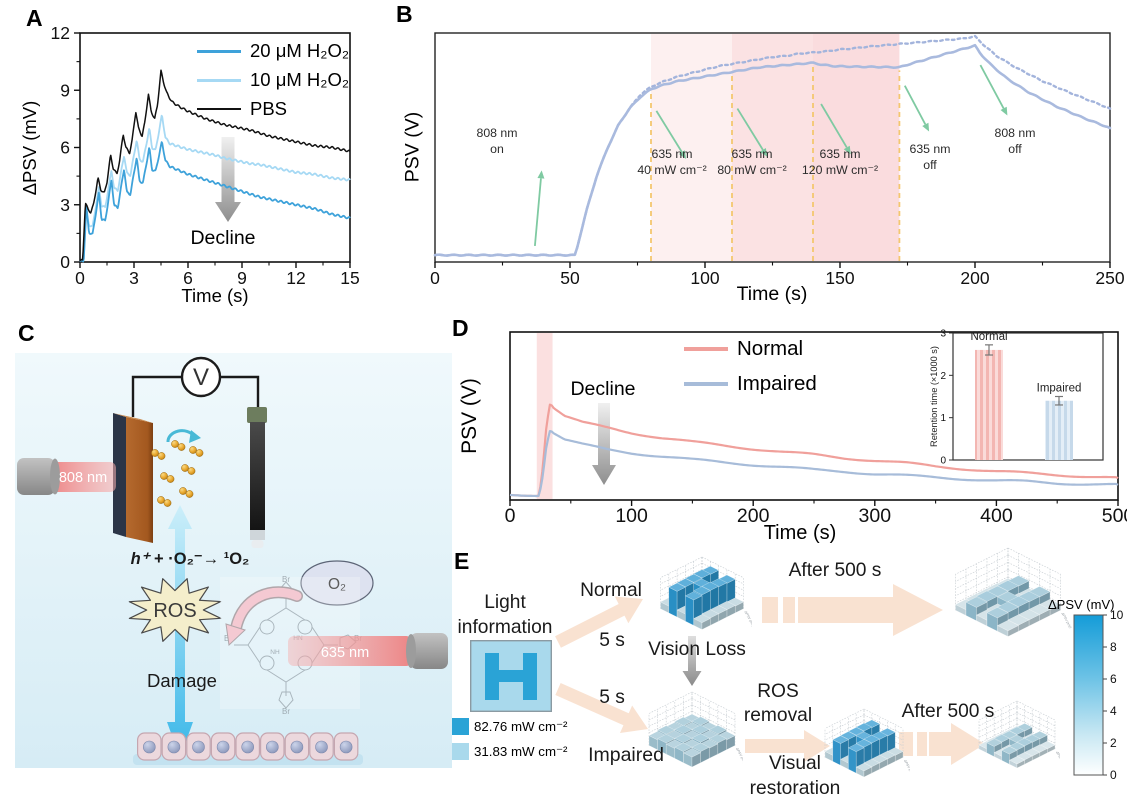  Describe the element at coordinates (337, 583) in the screenshot. I see `o2-bubble` at that location.